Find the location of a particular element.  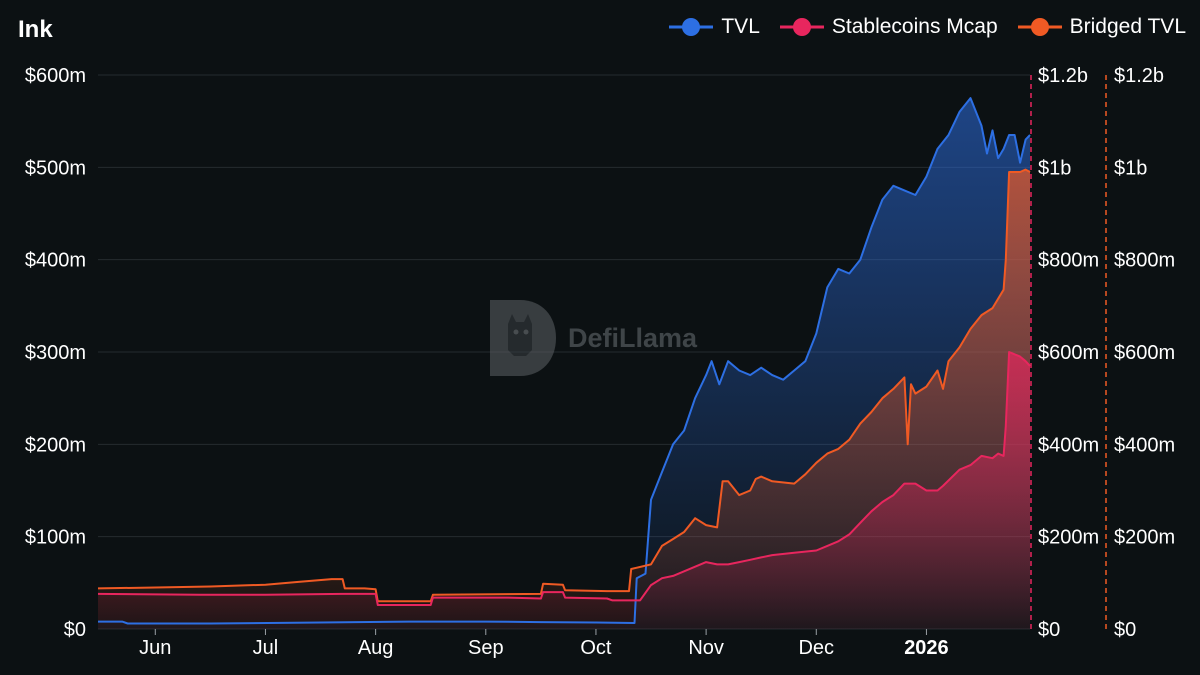

legend-item-stablecoins: Stablecoins Mcap is located at coordinates (888, 27).